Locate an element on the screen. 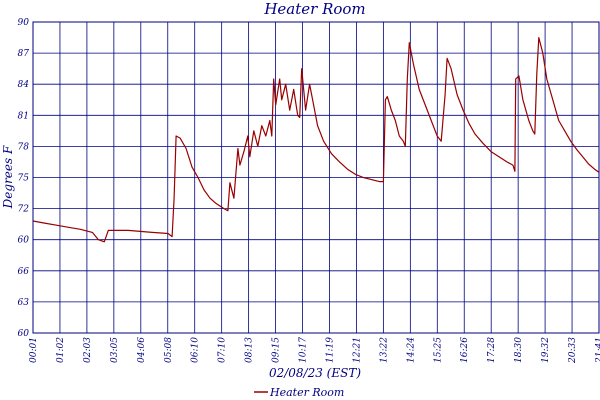  y-tick-label: 81 is located at coordinates (23, 116).